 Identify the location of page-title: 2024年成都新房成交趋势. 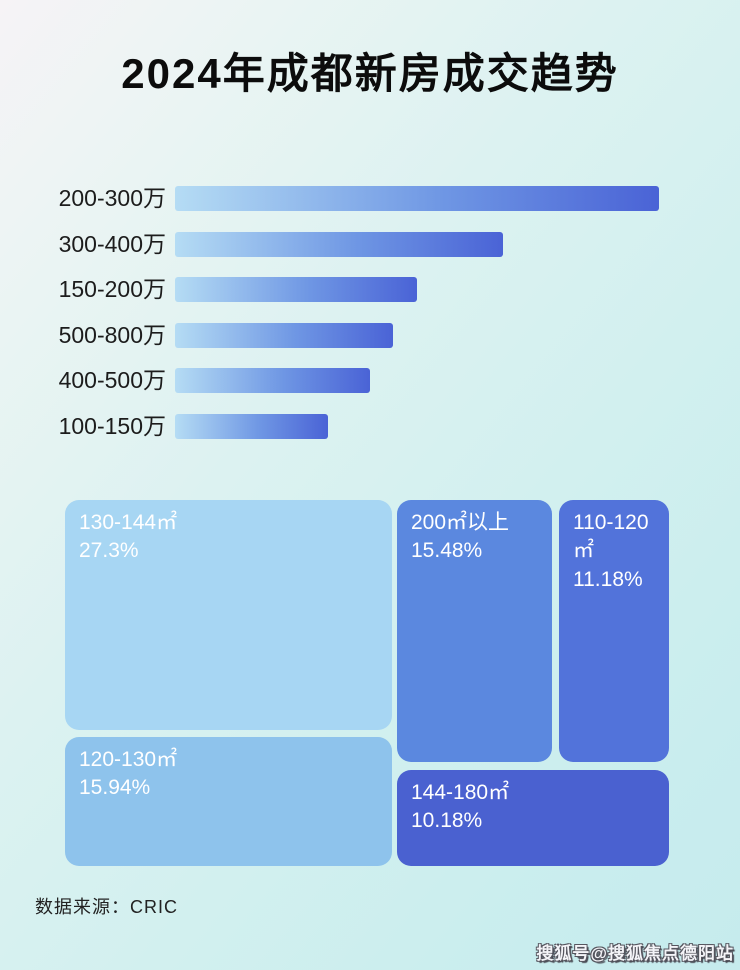
(370, 73).